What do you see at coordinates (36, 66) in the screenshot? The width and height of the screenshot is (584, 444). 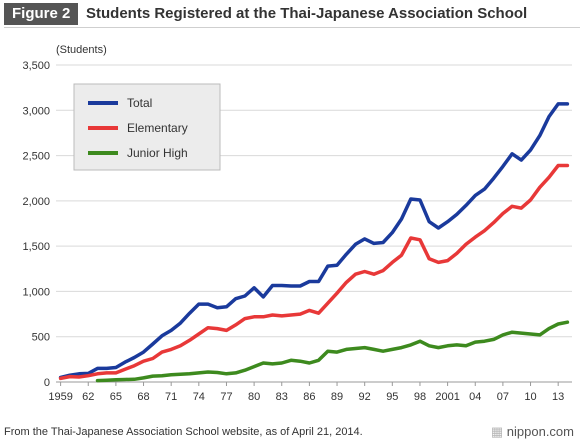 I see `y-tick-label: 3,500` at bounding box center [36, 66].